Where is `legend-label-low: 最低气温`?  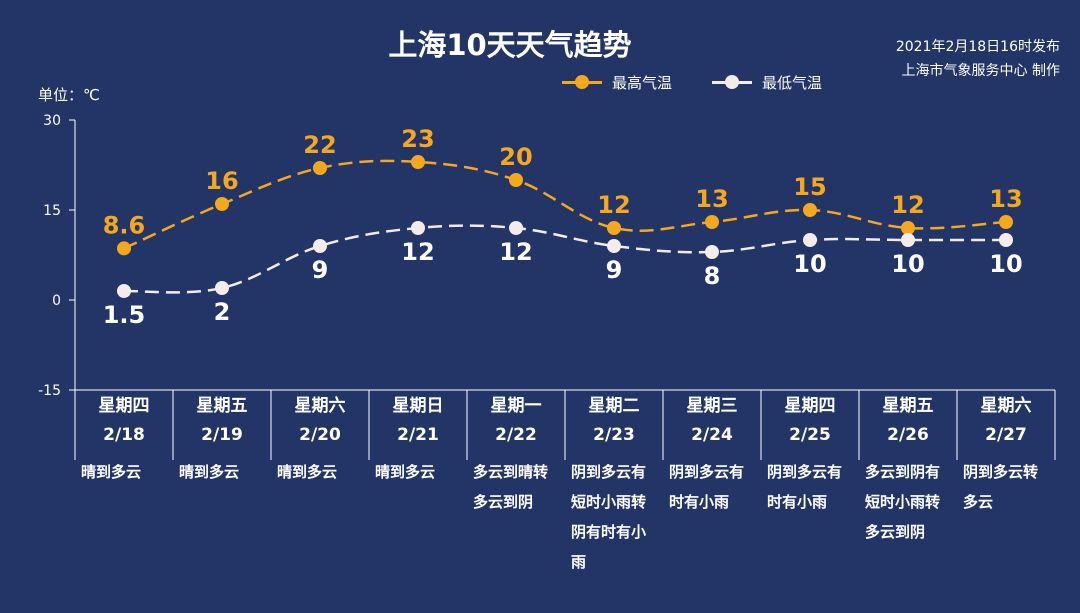 legend-label-low: 最低气温 is located at coordinates (792, 82).